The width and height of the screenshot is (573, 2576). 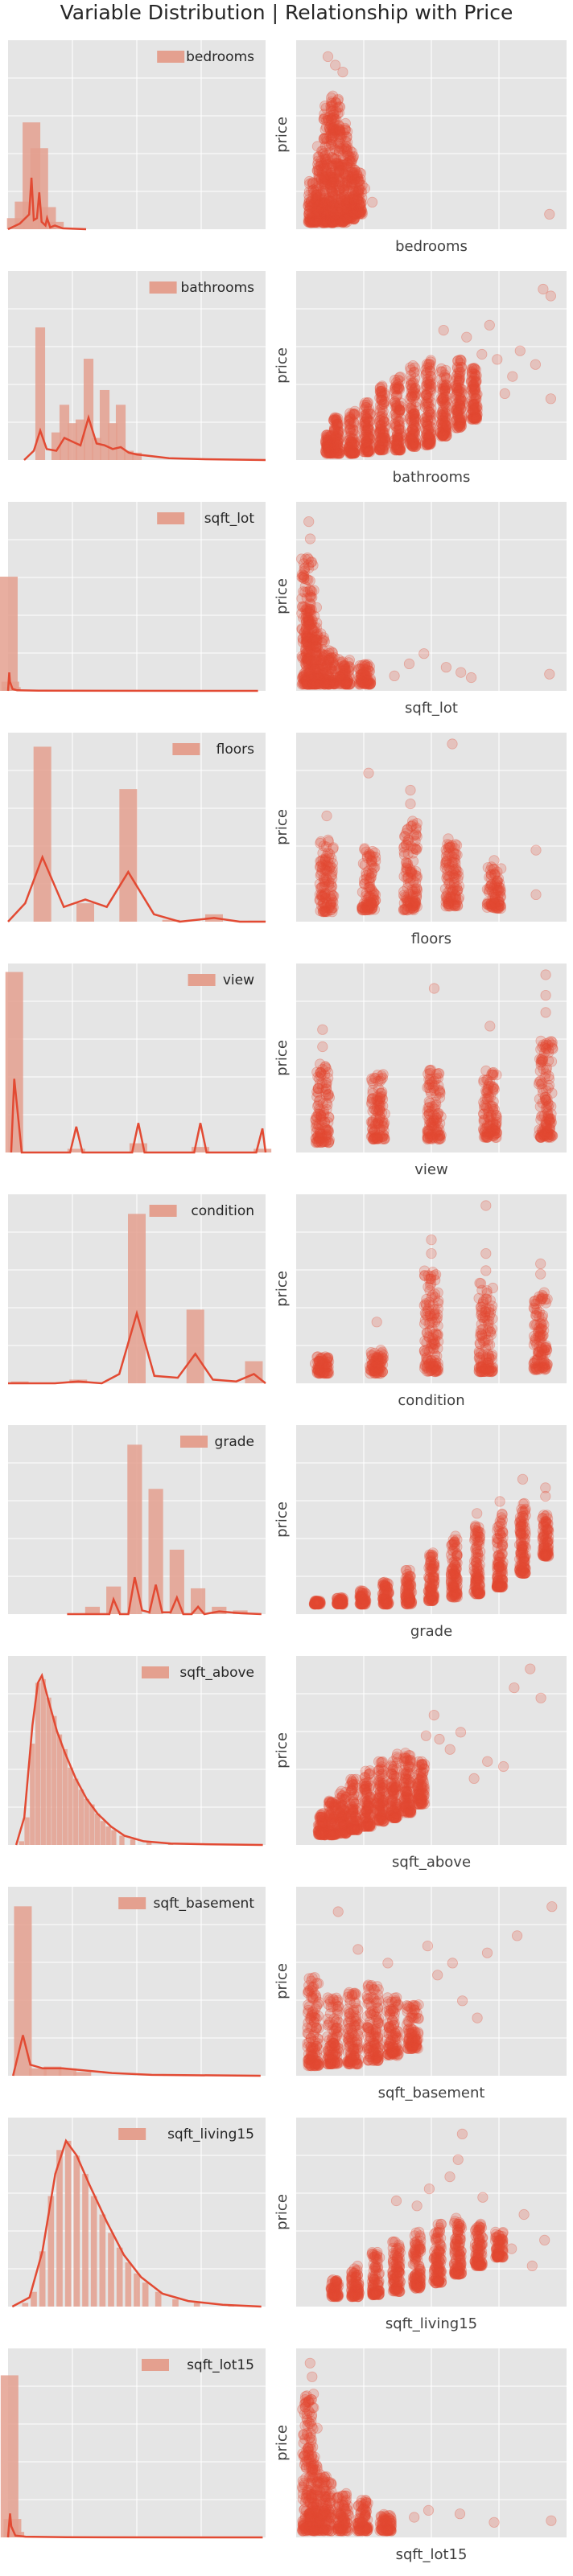 What do you see at coordinates (202, 980) in the screenshot?
I see `legend-swatch` at bounding box center [202, 980].